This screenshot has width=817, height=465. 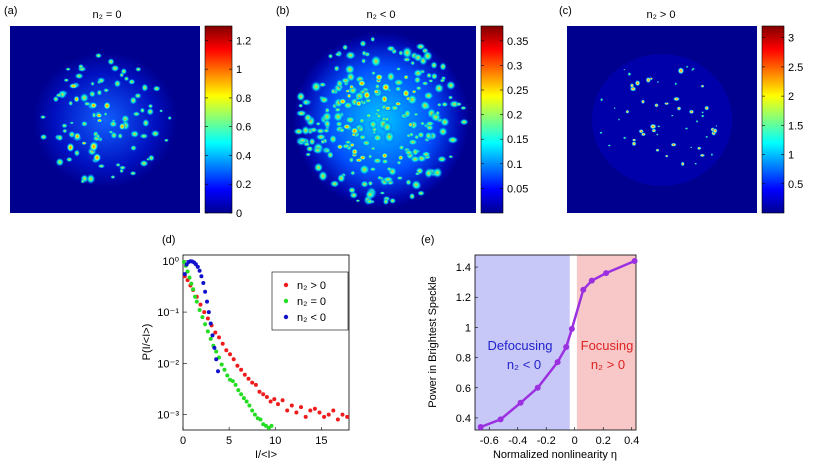 I want to click on y-tick-label: 1.4, so click(x=463, y=268).